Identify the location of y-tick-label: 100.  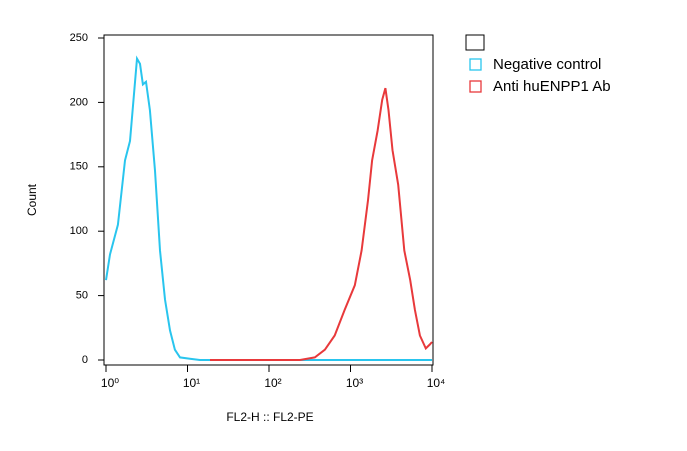
(79, 231).